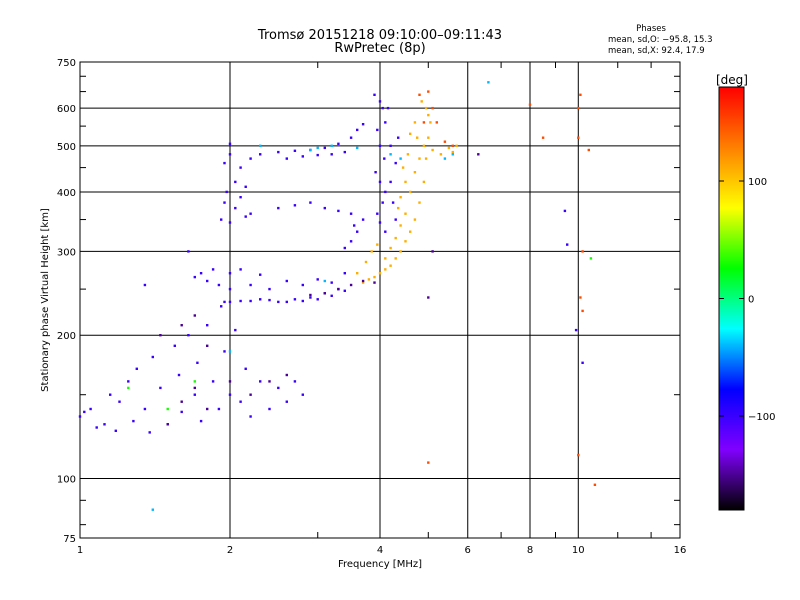 This screenshot has height=600, width=800. What do you see at coordinates (230, 550) in the screenshot?
I see `x-tick-label: 2` at bounding box center [230, 550].